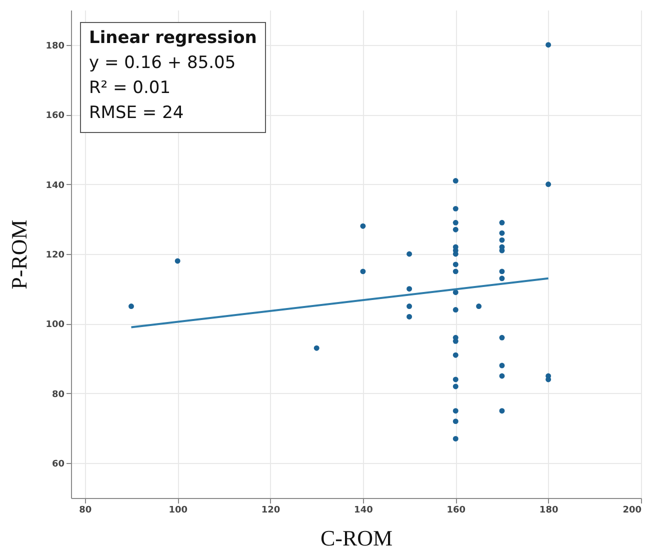 The height and width of the screenshot is (551, 652). I want to click on x-tick-label: 180, so click(548, 511).